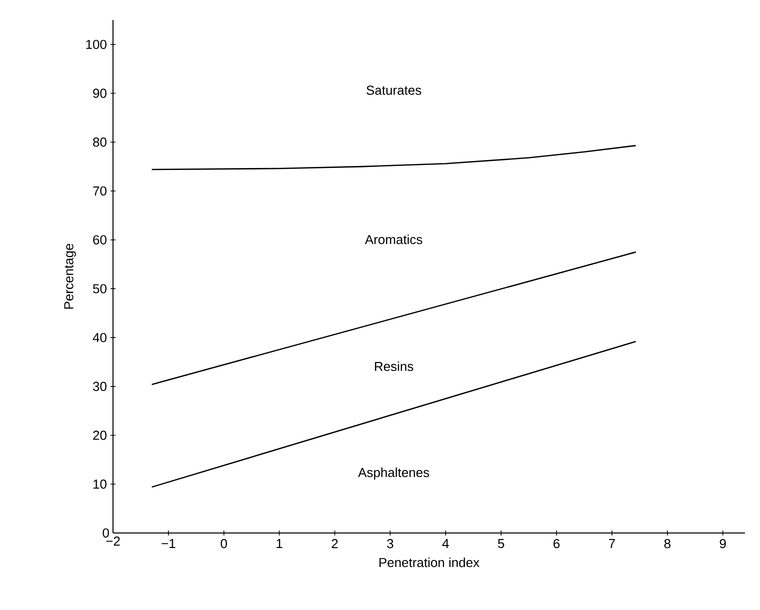 This screenshot has width=760, height=610. Describe the element at coordinates (99, 289) in the screenshot. I see `y-tick-label: 50` at that location.